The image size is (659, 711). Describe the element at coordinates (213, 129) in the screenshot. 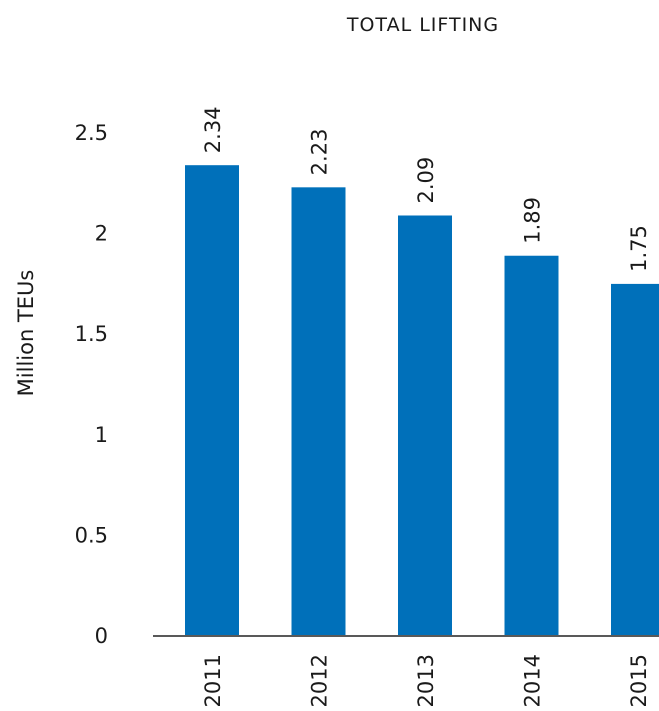

I see `data-label-2011: 2.34` at that location.